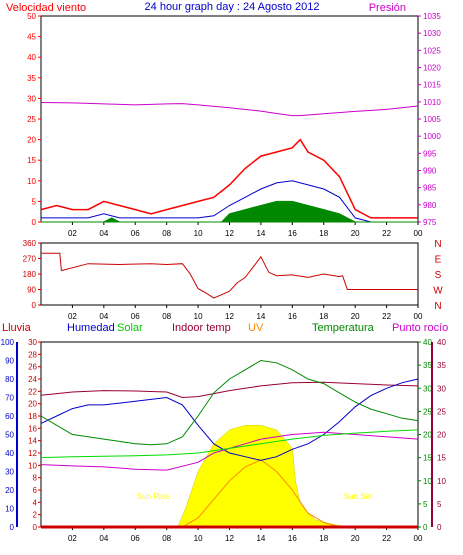 This screenshot has height=555, width=463. Describe the element at coordinates (432, 50) in the screenshot. I see `right-tick-label: 1025` at that location.